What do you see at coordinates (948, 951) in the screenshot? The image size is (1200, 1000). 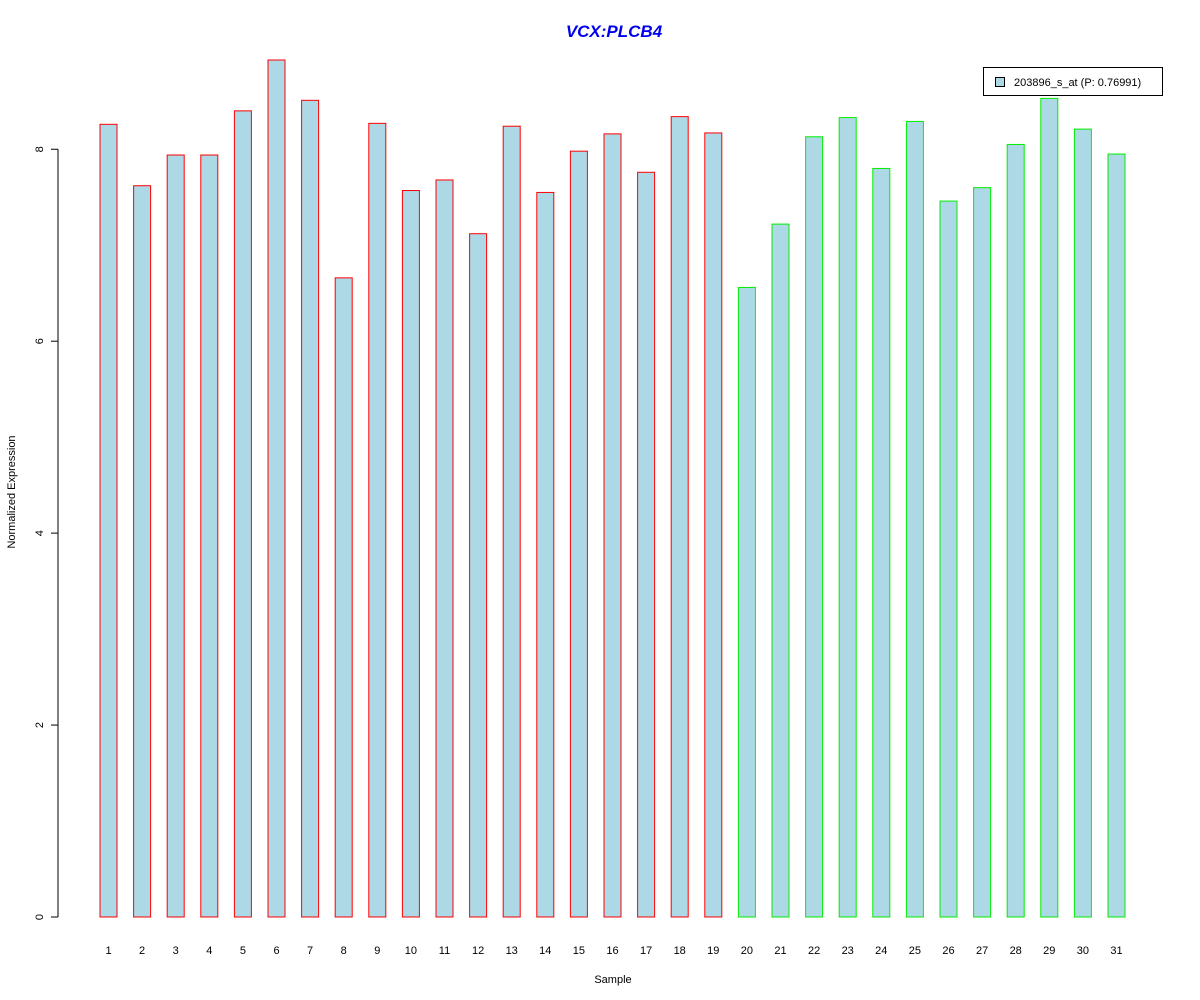 I see `x-tick-label: 26` at bounding box center [948, 951].